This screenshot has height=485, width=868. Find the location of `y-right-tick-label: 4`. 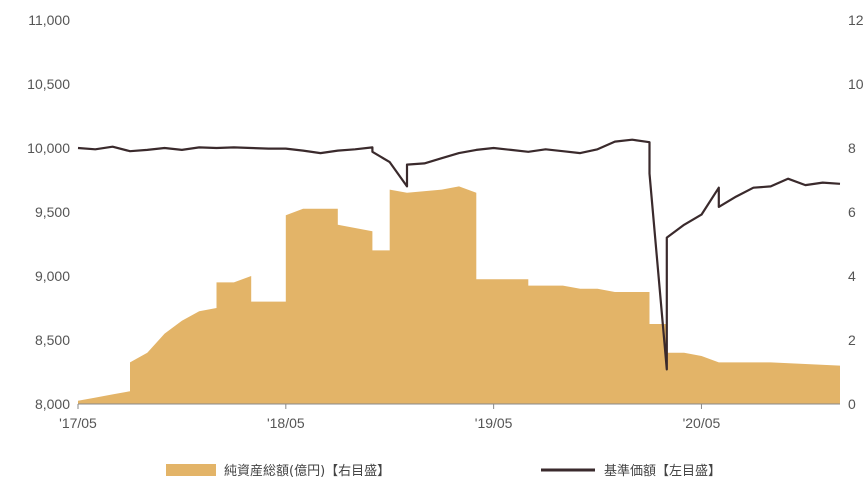

y-right-tick-label: 4 is located at coordinates (852, 276).